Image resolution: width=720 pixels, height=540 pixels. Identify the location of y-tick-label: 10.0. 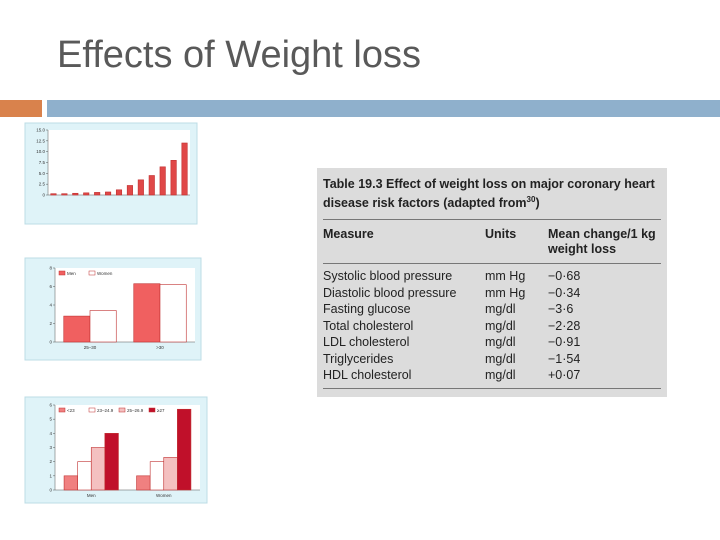
(40, 151).